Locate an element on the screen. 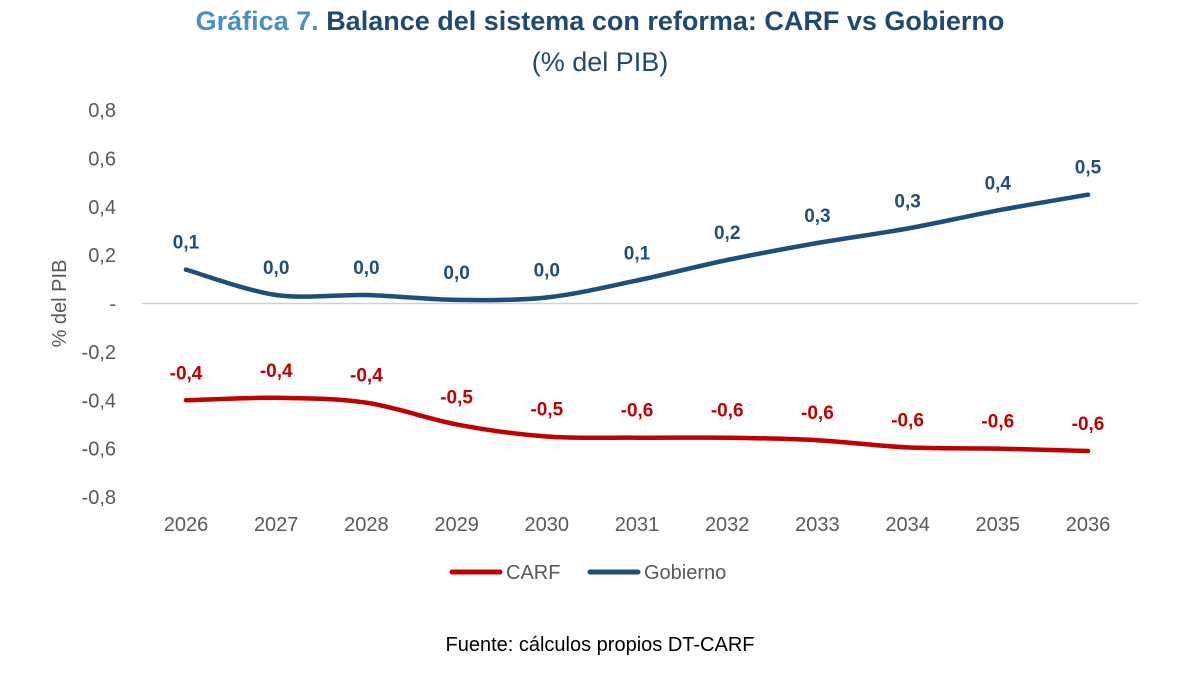 Image resolution: width=1200 pixels, height=697 pixels. x-tick-label: 2034 is located at coordinates (907, 525).